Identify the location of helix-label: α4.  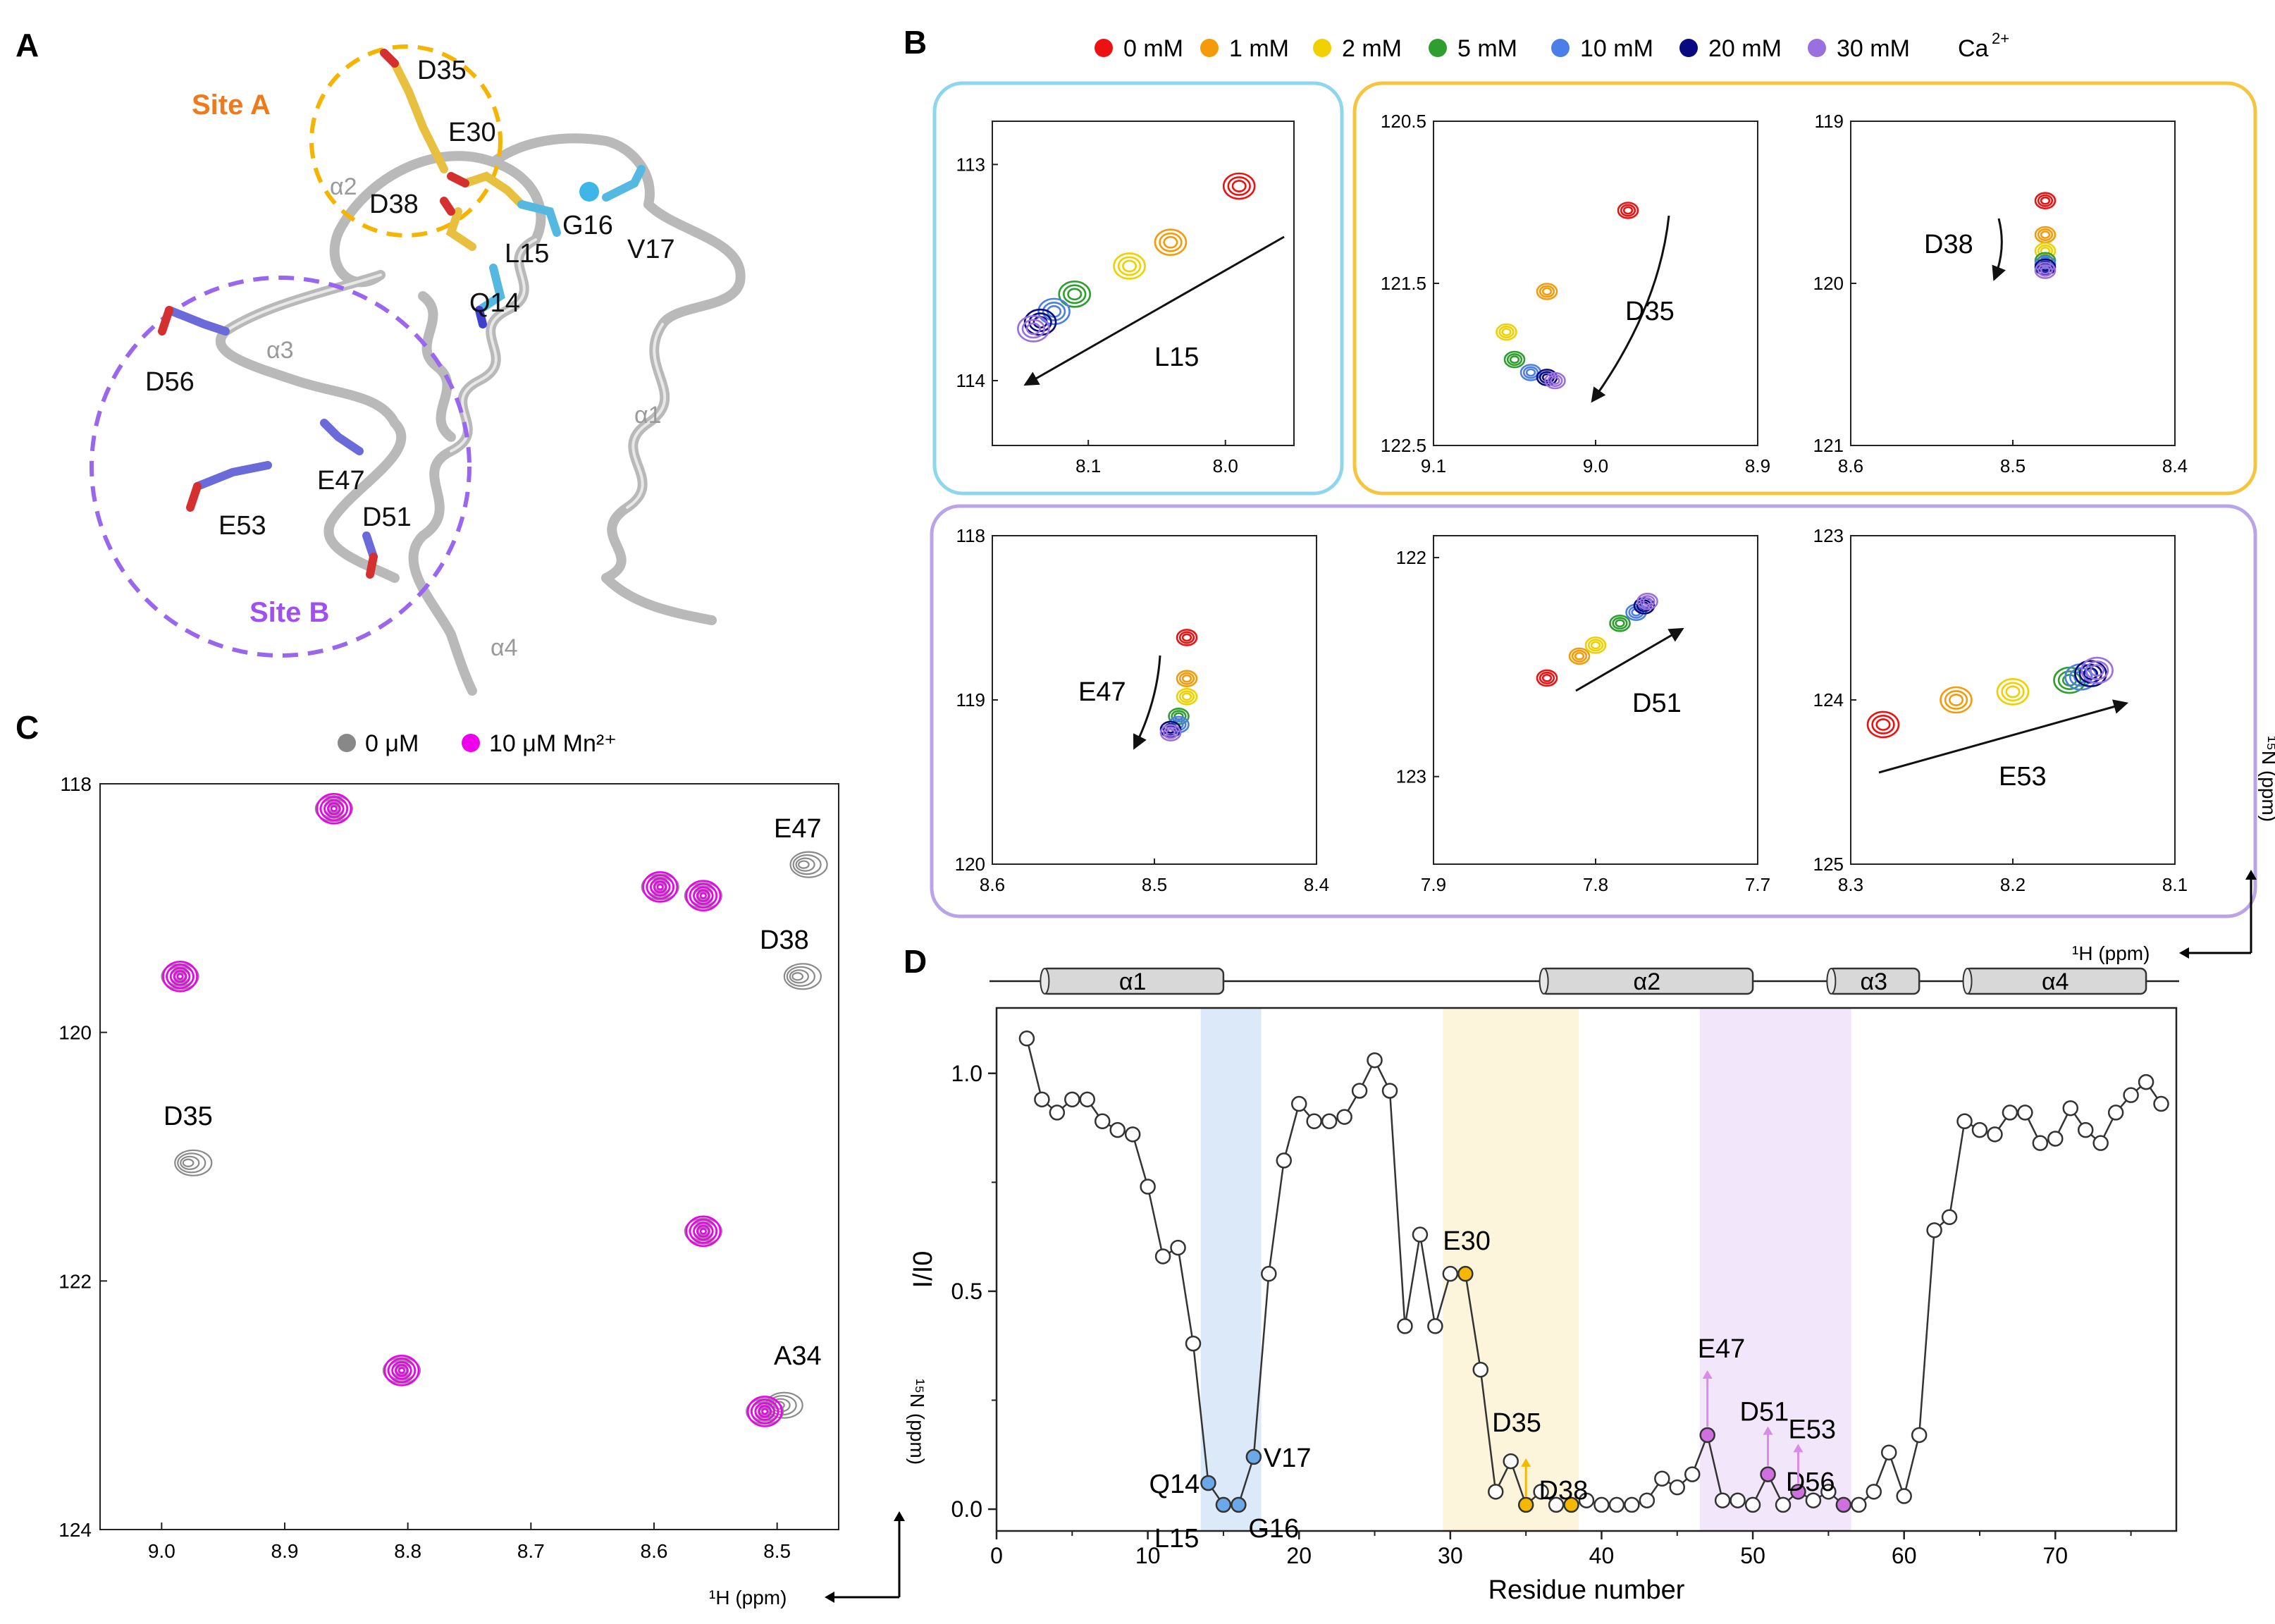
(2055, 982).